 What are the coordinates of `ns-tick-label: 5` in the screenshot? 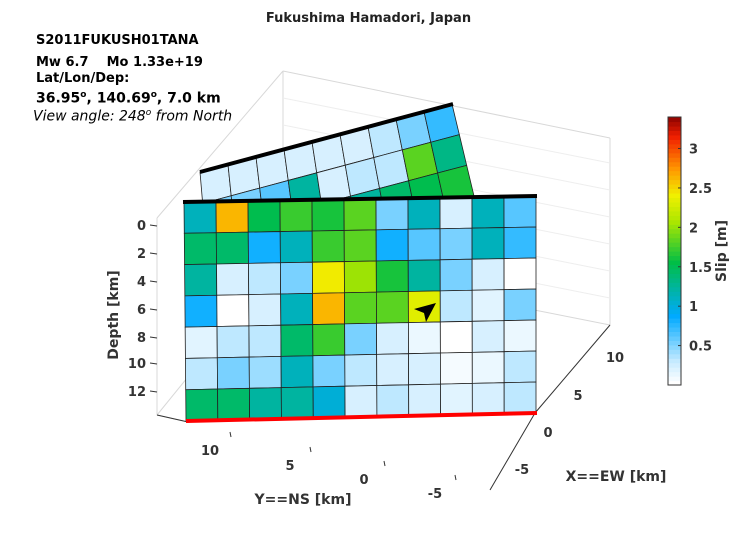 It's located at (289, 466).